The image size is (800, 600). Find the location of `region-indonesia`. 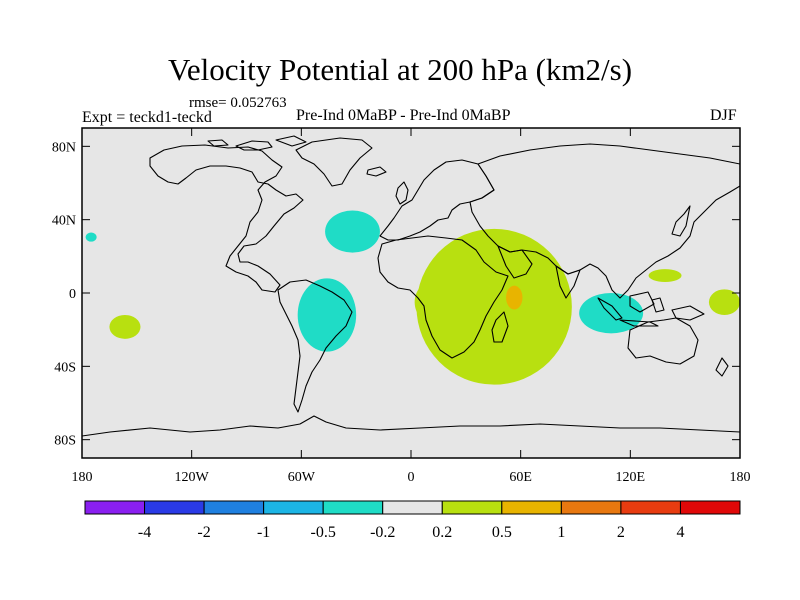

region-indonesia is located at coordinates (611, 313).